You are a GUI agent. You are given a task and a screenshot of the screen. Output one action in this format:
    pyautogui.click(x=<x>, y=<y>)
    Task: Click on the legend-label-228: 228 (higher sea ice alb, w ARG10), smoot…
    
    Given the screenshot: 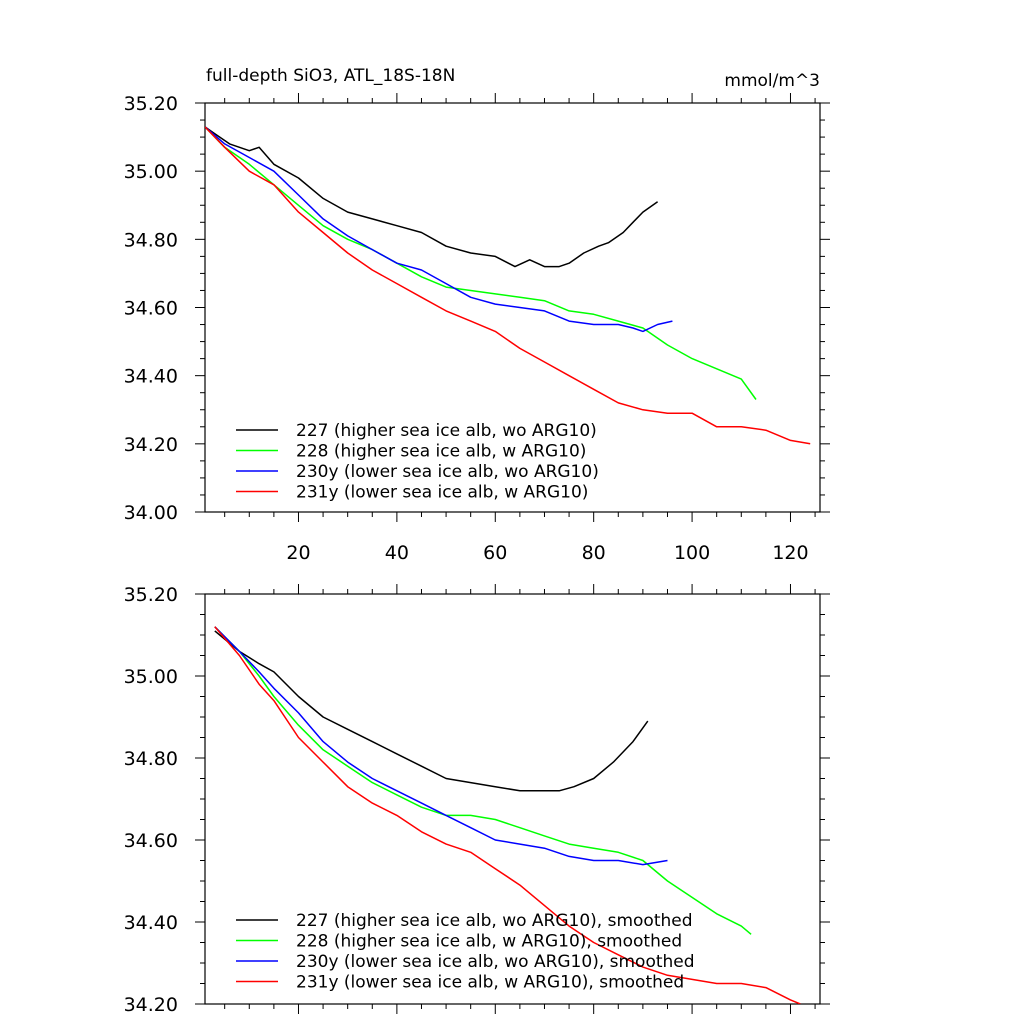 What is the action you would take?
    pyautogui.click(x=489, y=942)
    